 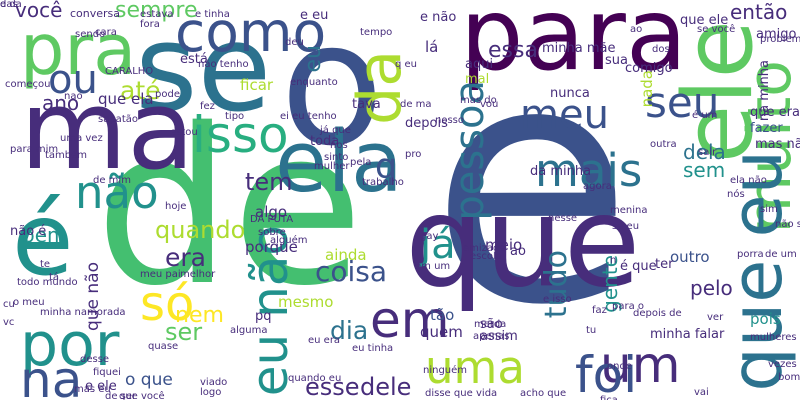 I want to click on cloud-word-amizade: amizade, so click(x=484, y=248).